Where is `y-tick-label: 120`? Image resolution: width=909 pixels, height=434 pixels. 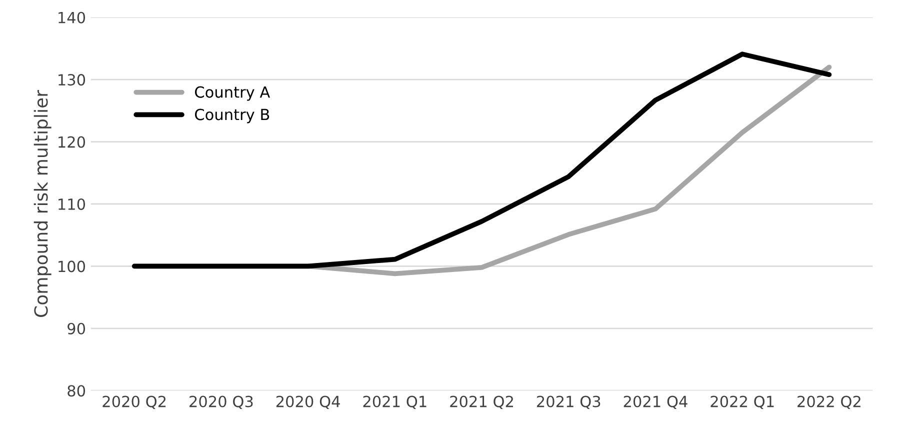
y-tick-label: 120 is located at coordinates (72, 142).